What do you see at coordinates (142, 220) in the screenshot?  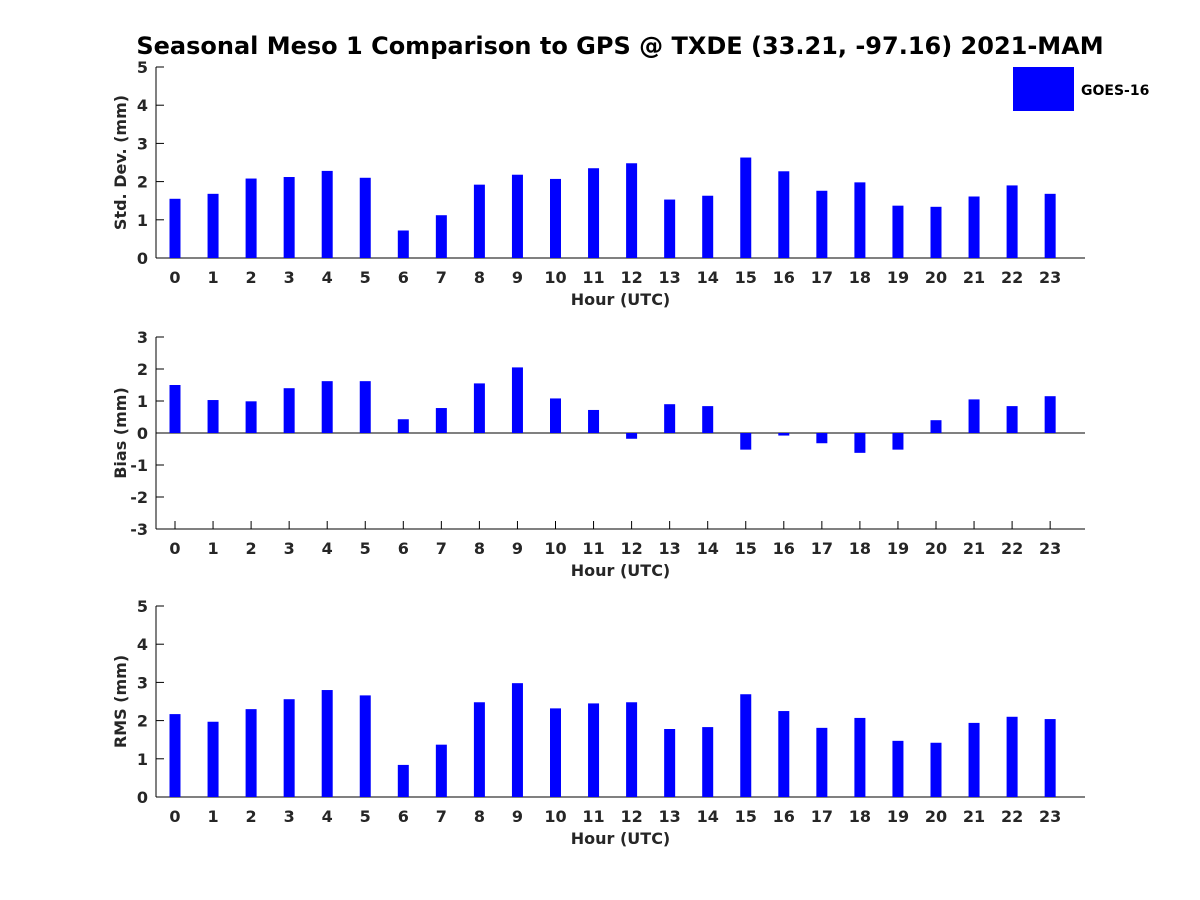 I see `std-dev-y-tick-label: 1` at bounding box center [142, 220].